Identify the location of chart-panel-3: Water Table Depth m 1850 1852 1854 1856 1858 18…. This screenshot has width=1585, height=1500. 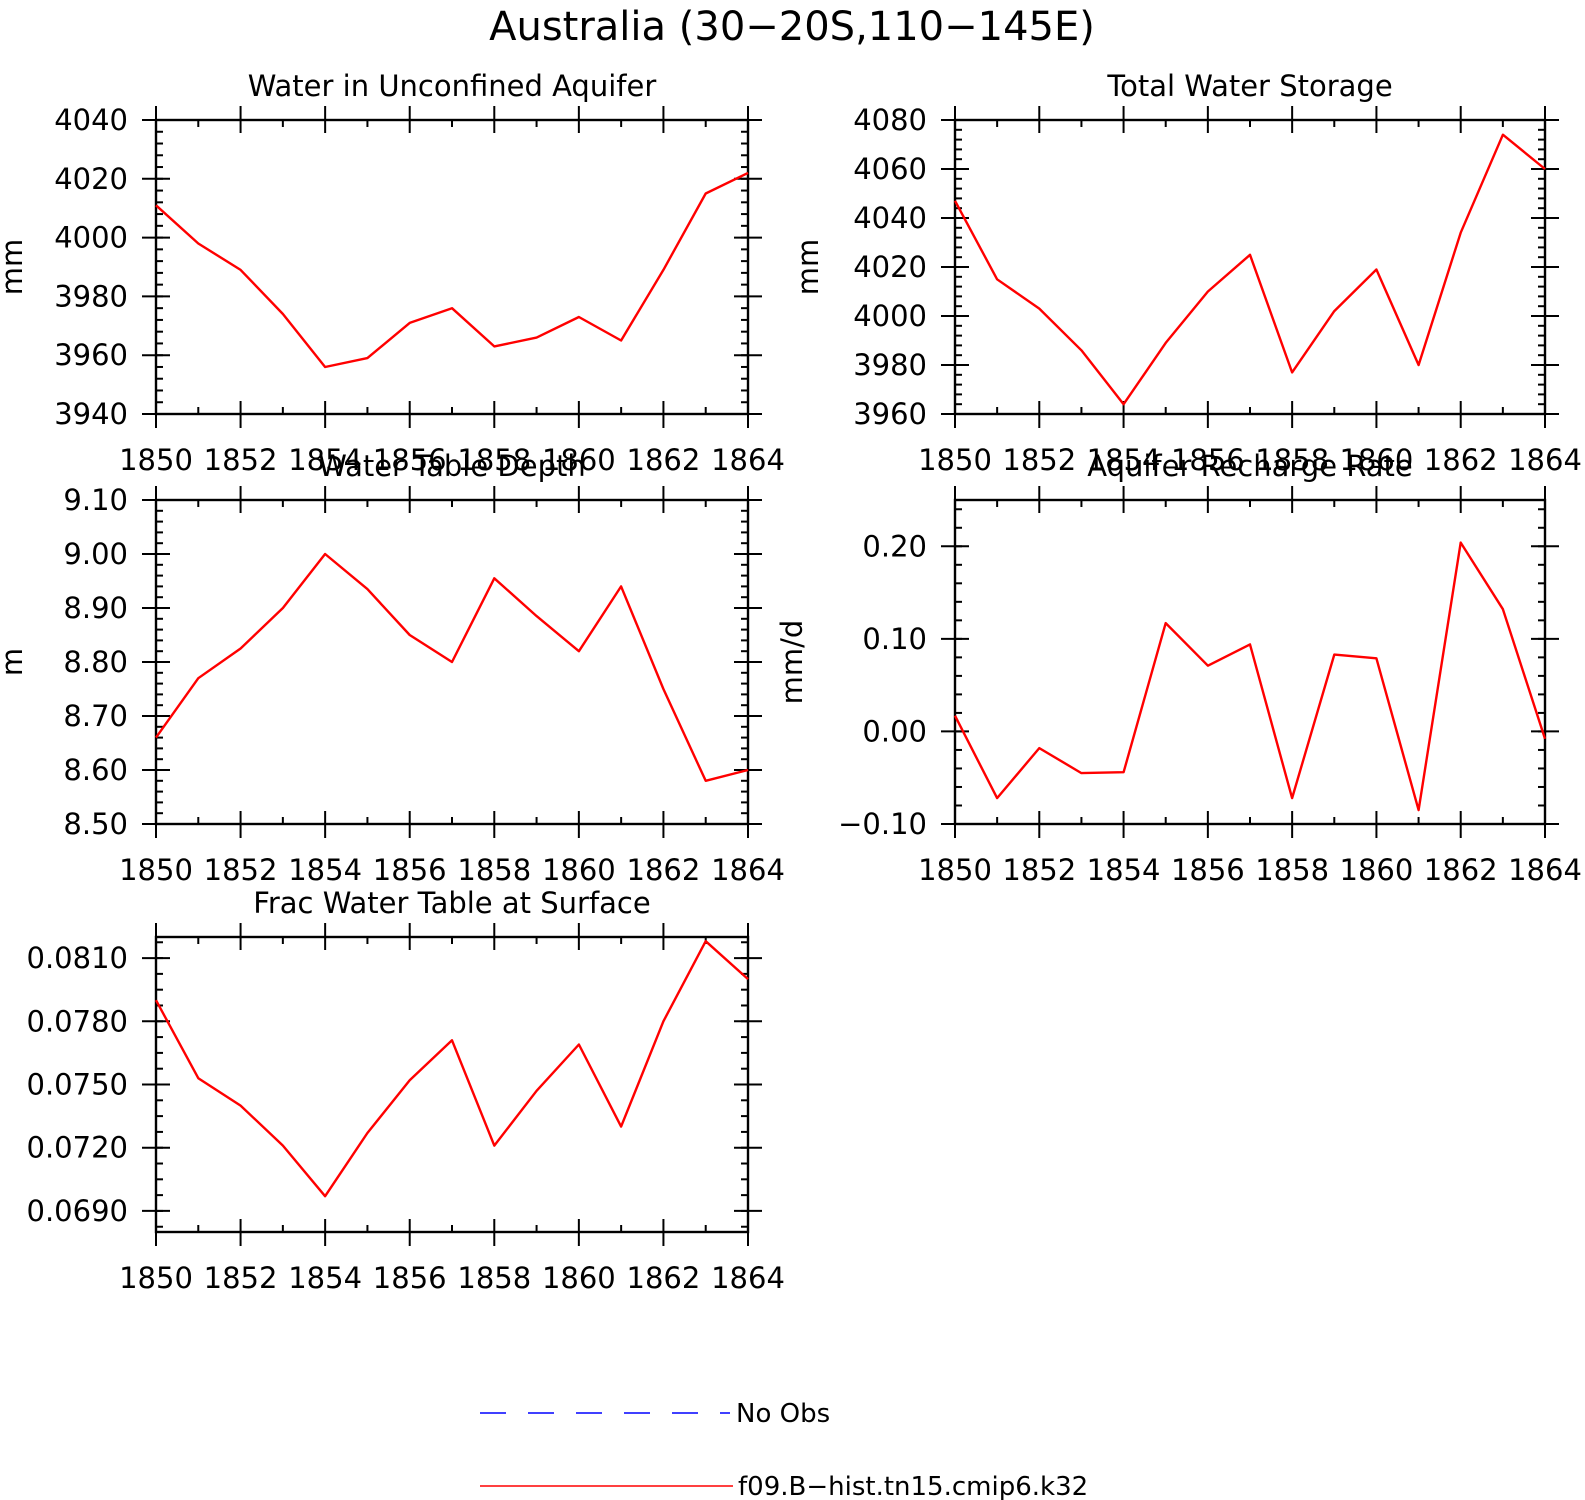
(392, 668).